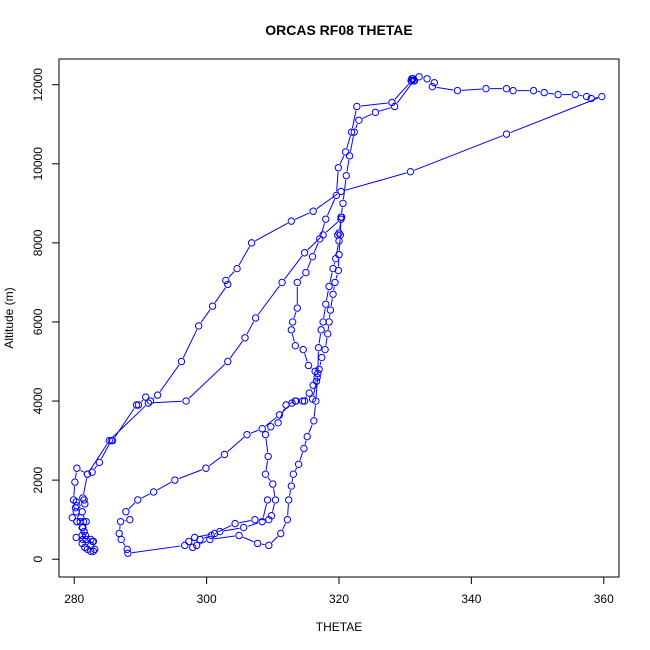 Image resolution: width=650 pixels, height=650 pixels. What do you see at coordinates (471, 599) in the screenshot?
I see `x-tick-label: 340` at bounding box center [471, 599].